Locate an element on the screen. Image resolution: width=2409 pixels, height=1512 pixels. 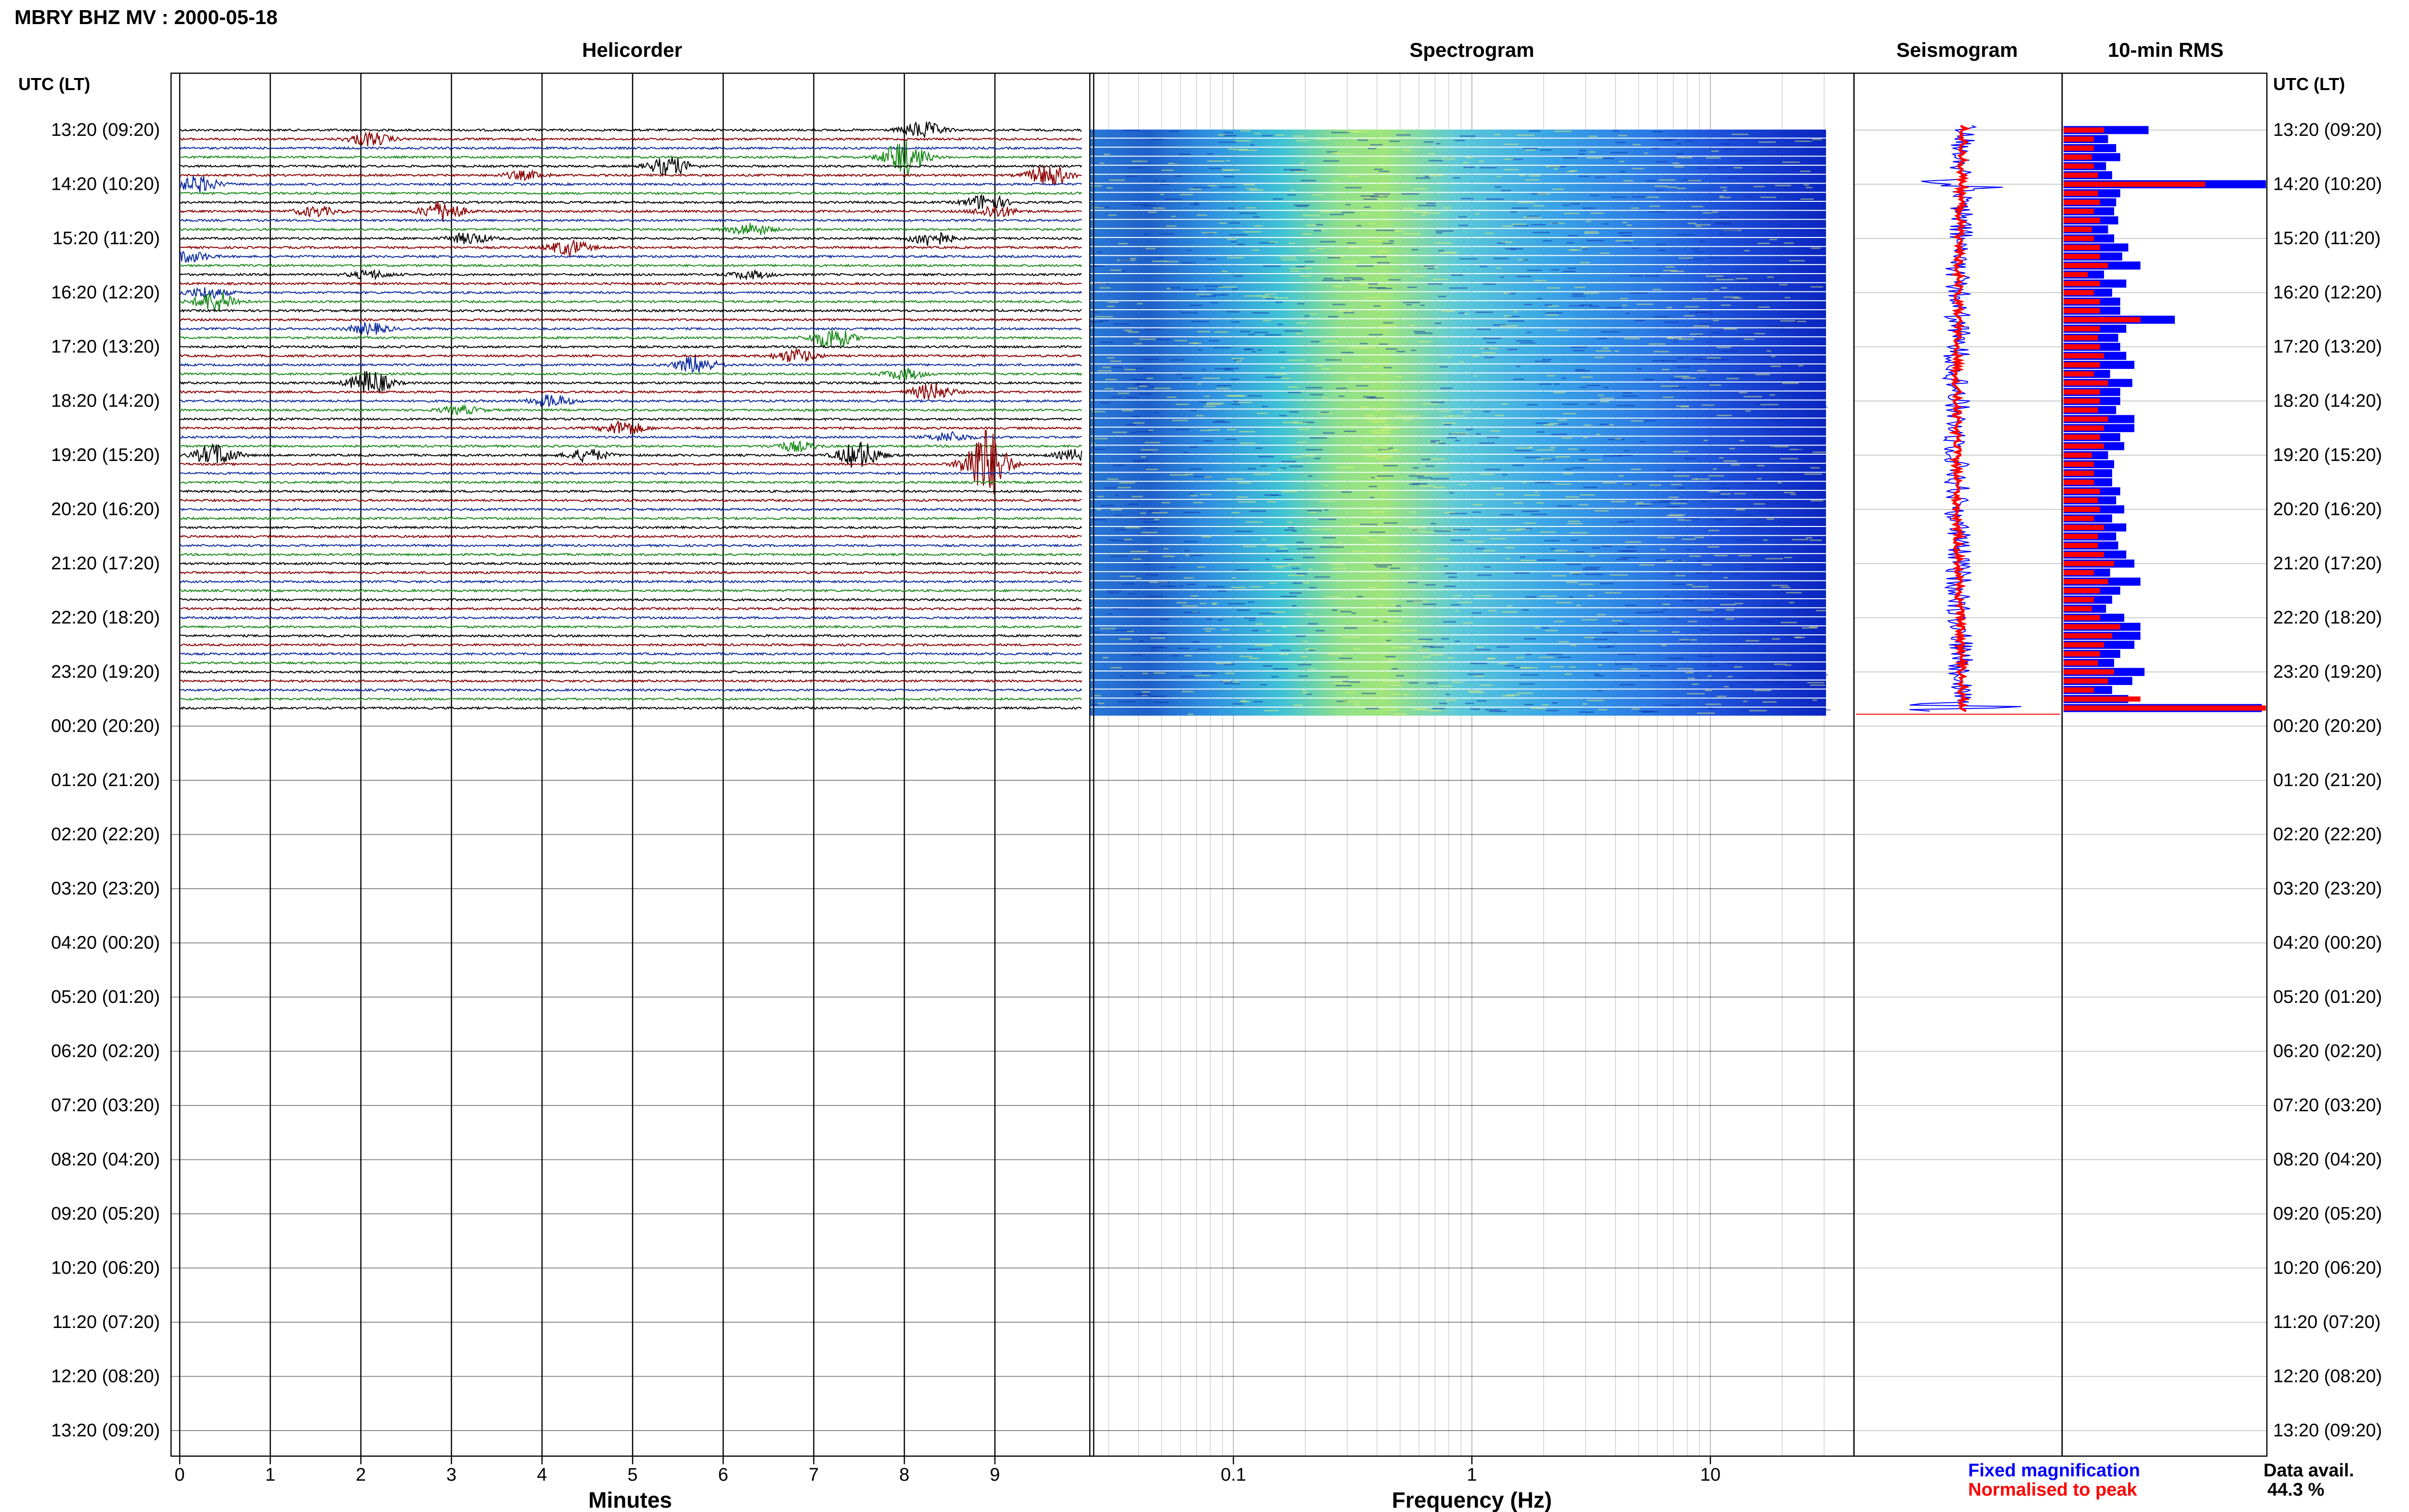
left-time-axis-label: UTC (LT) is located at coordinates (54, 84).